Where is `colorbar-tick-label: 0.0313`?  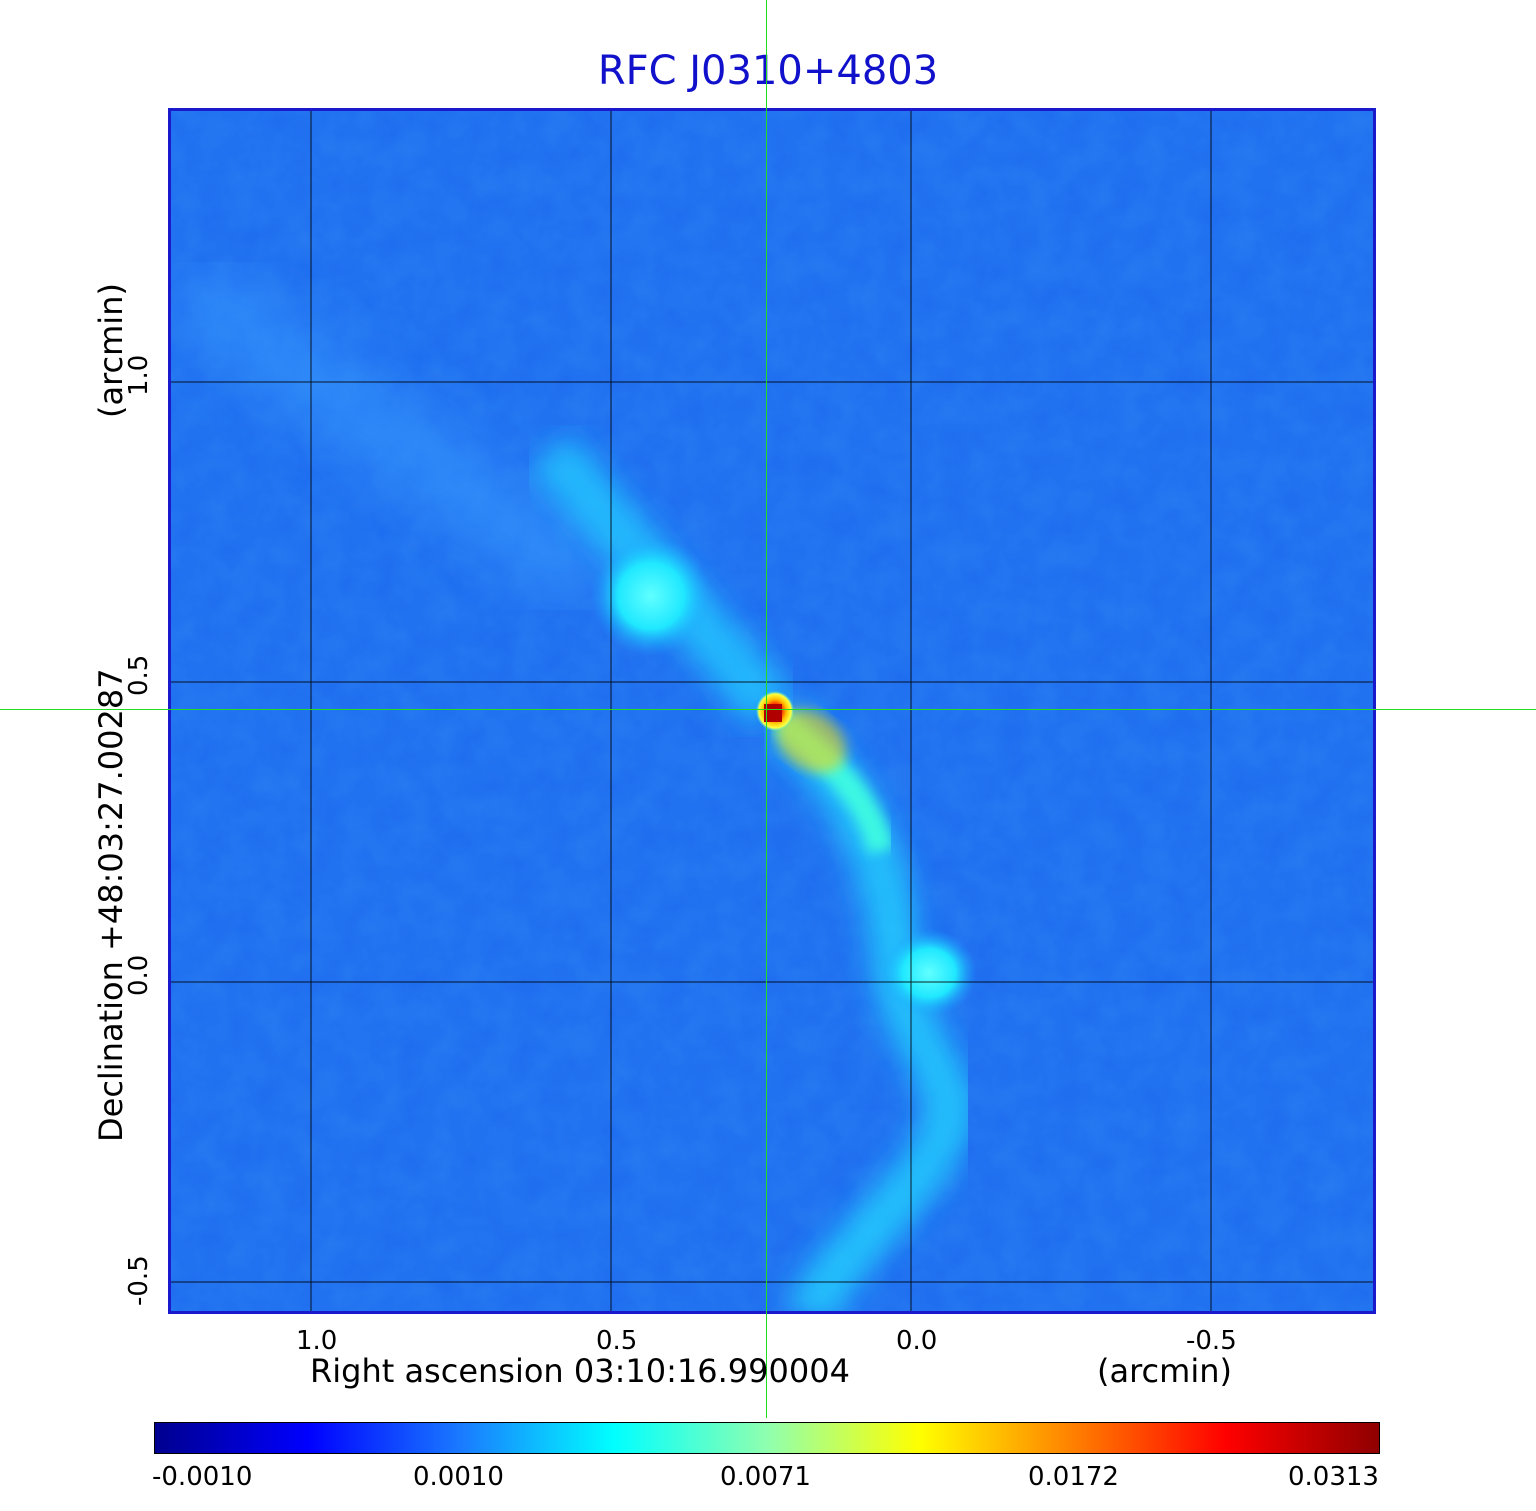
colorbar-tick-label: 0.0313 is located at coordinates (1333, 1477).